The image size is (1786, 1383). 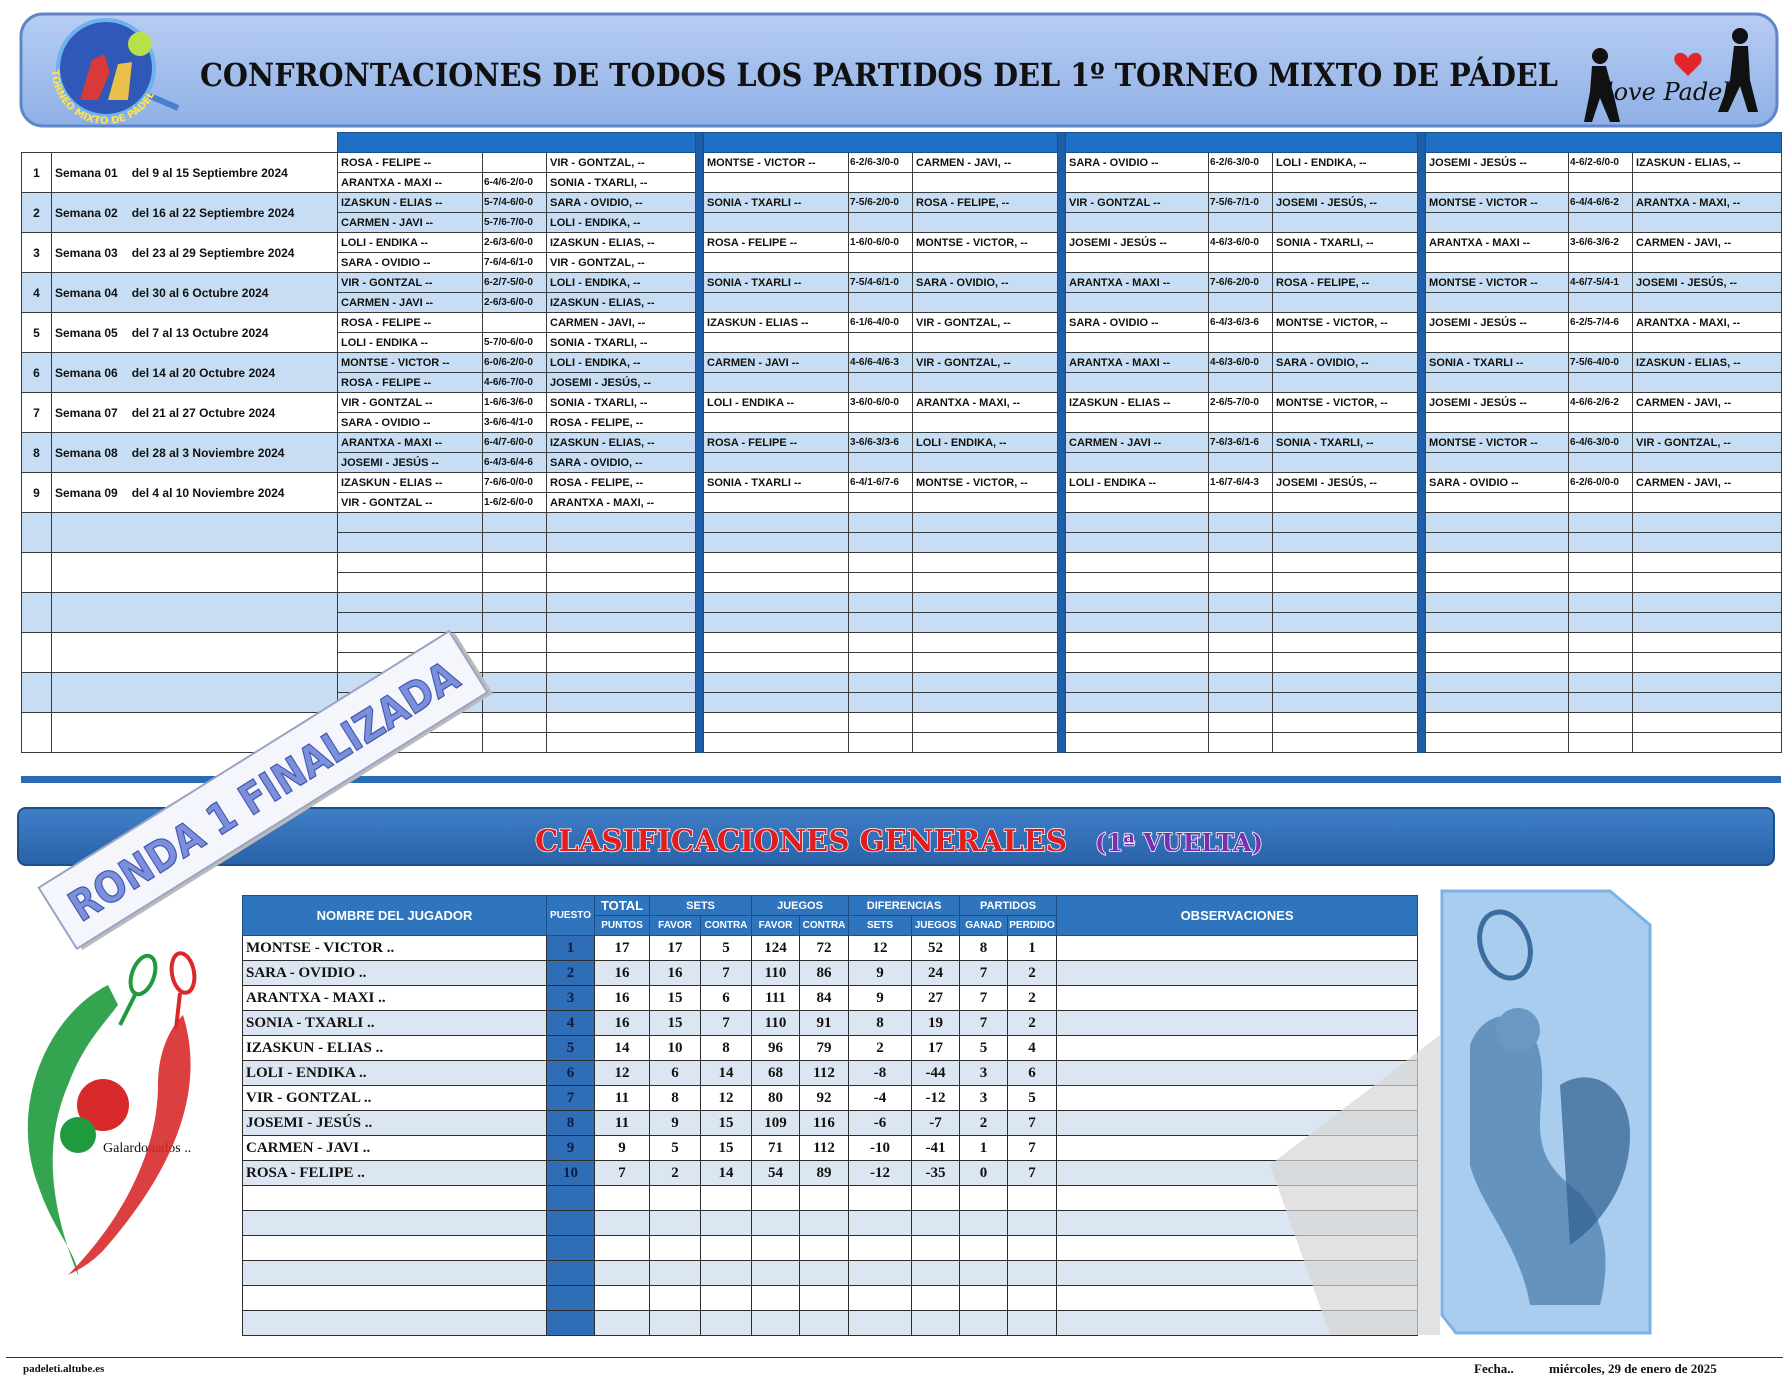 I want to click on match-pair: SONIA - TXARLI --, so click(x=1497, y=362).